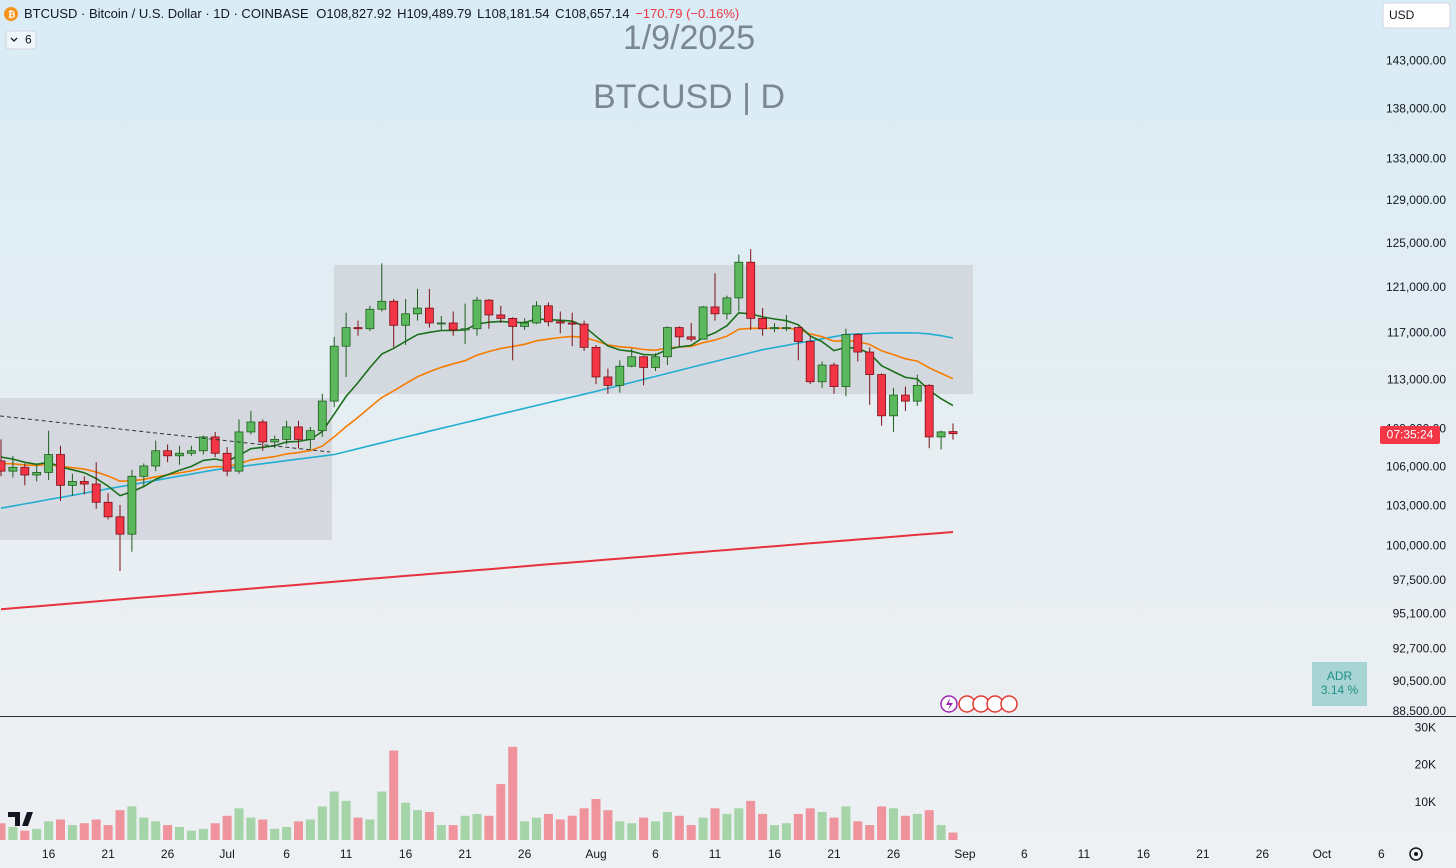 The image size is (1456, 868). I want to click on x-tick-label: 6, so click(655, 854).